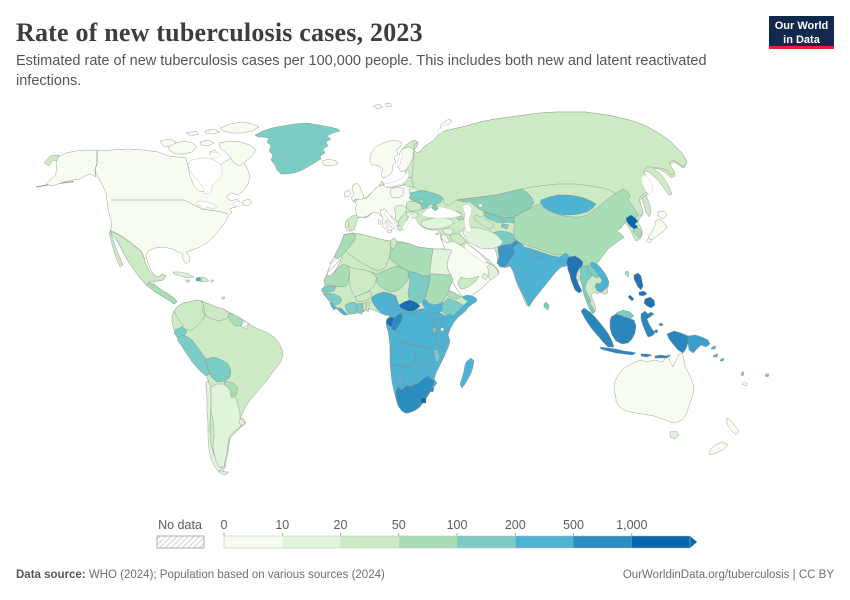 This screenshot has width=850, height=600. What do you see at coordinates (457, 525) in the screenshot?
I see `svg-text: 100` at bounding box center [457, 525].